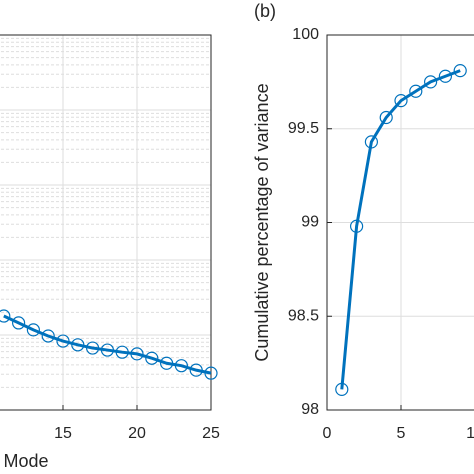  Describe the element at coordinates (265, 11) in the screenshot. I see `panel-label: (b)` at that location.